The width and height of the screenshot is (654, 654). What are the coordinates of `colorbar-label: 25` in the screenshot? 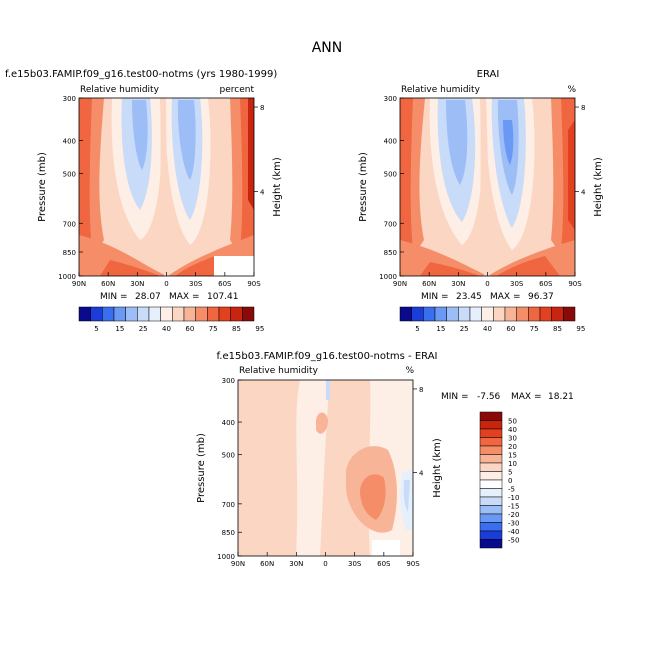 It's located at (464, 329).